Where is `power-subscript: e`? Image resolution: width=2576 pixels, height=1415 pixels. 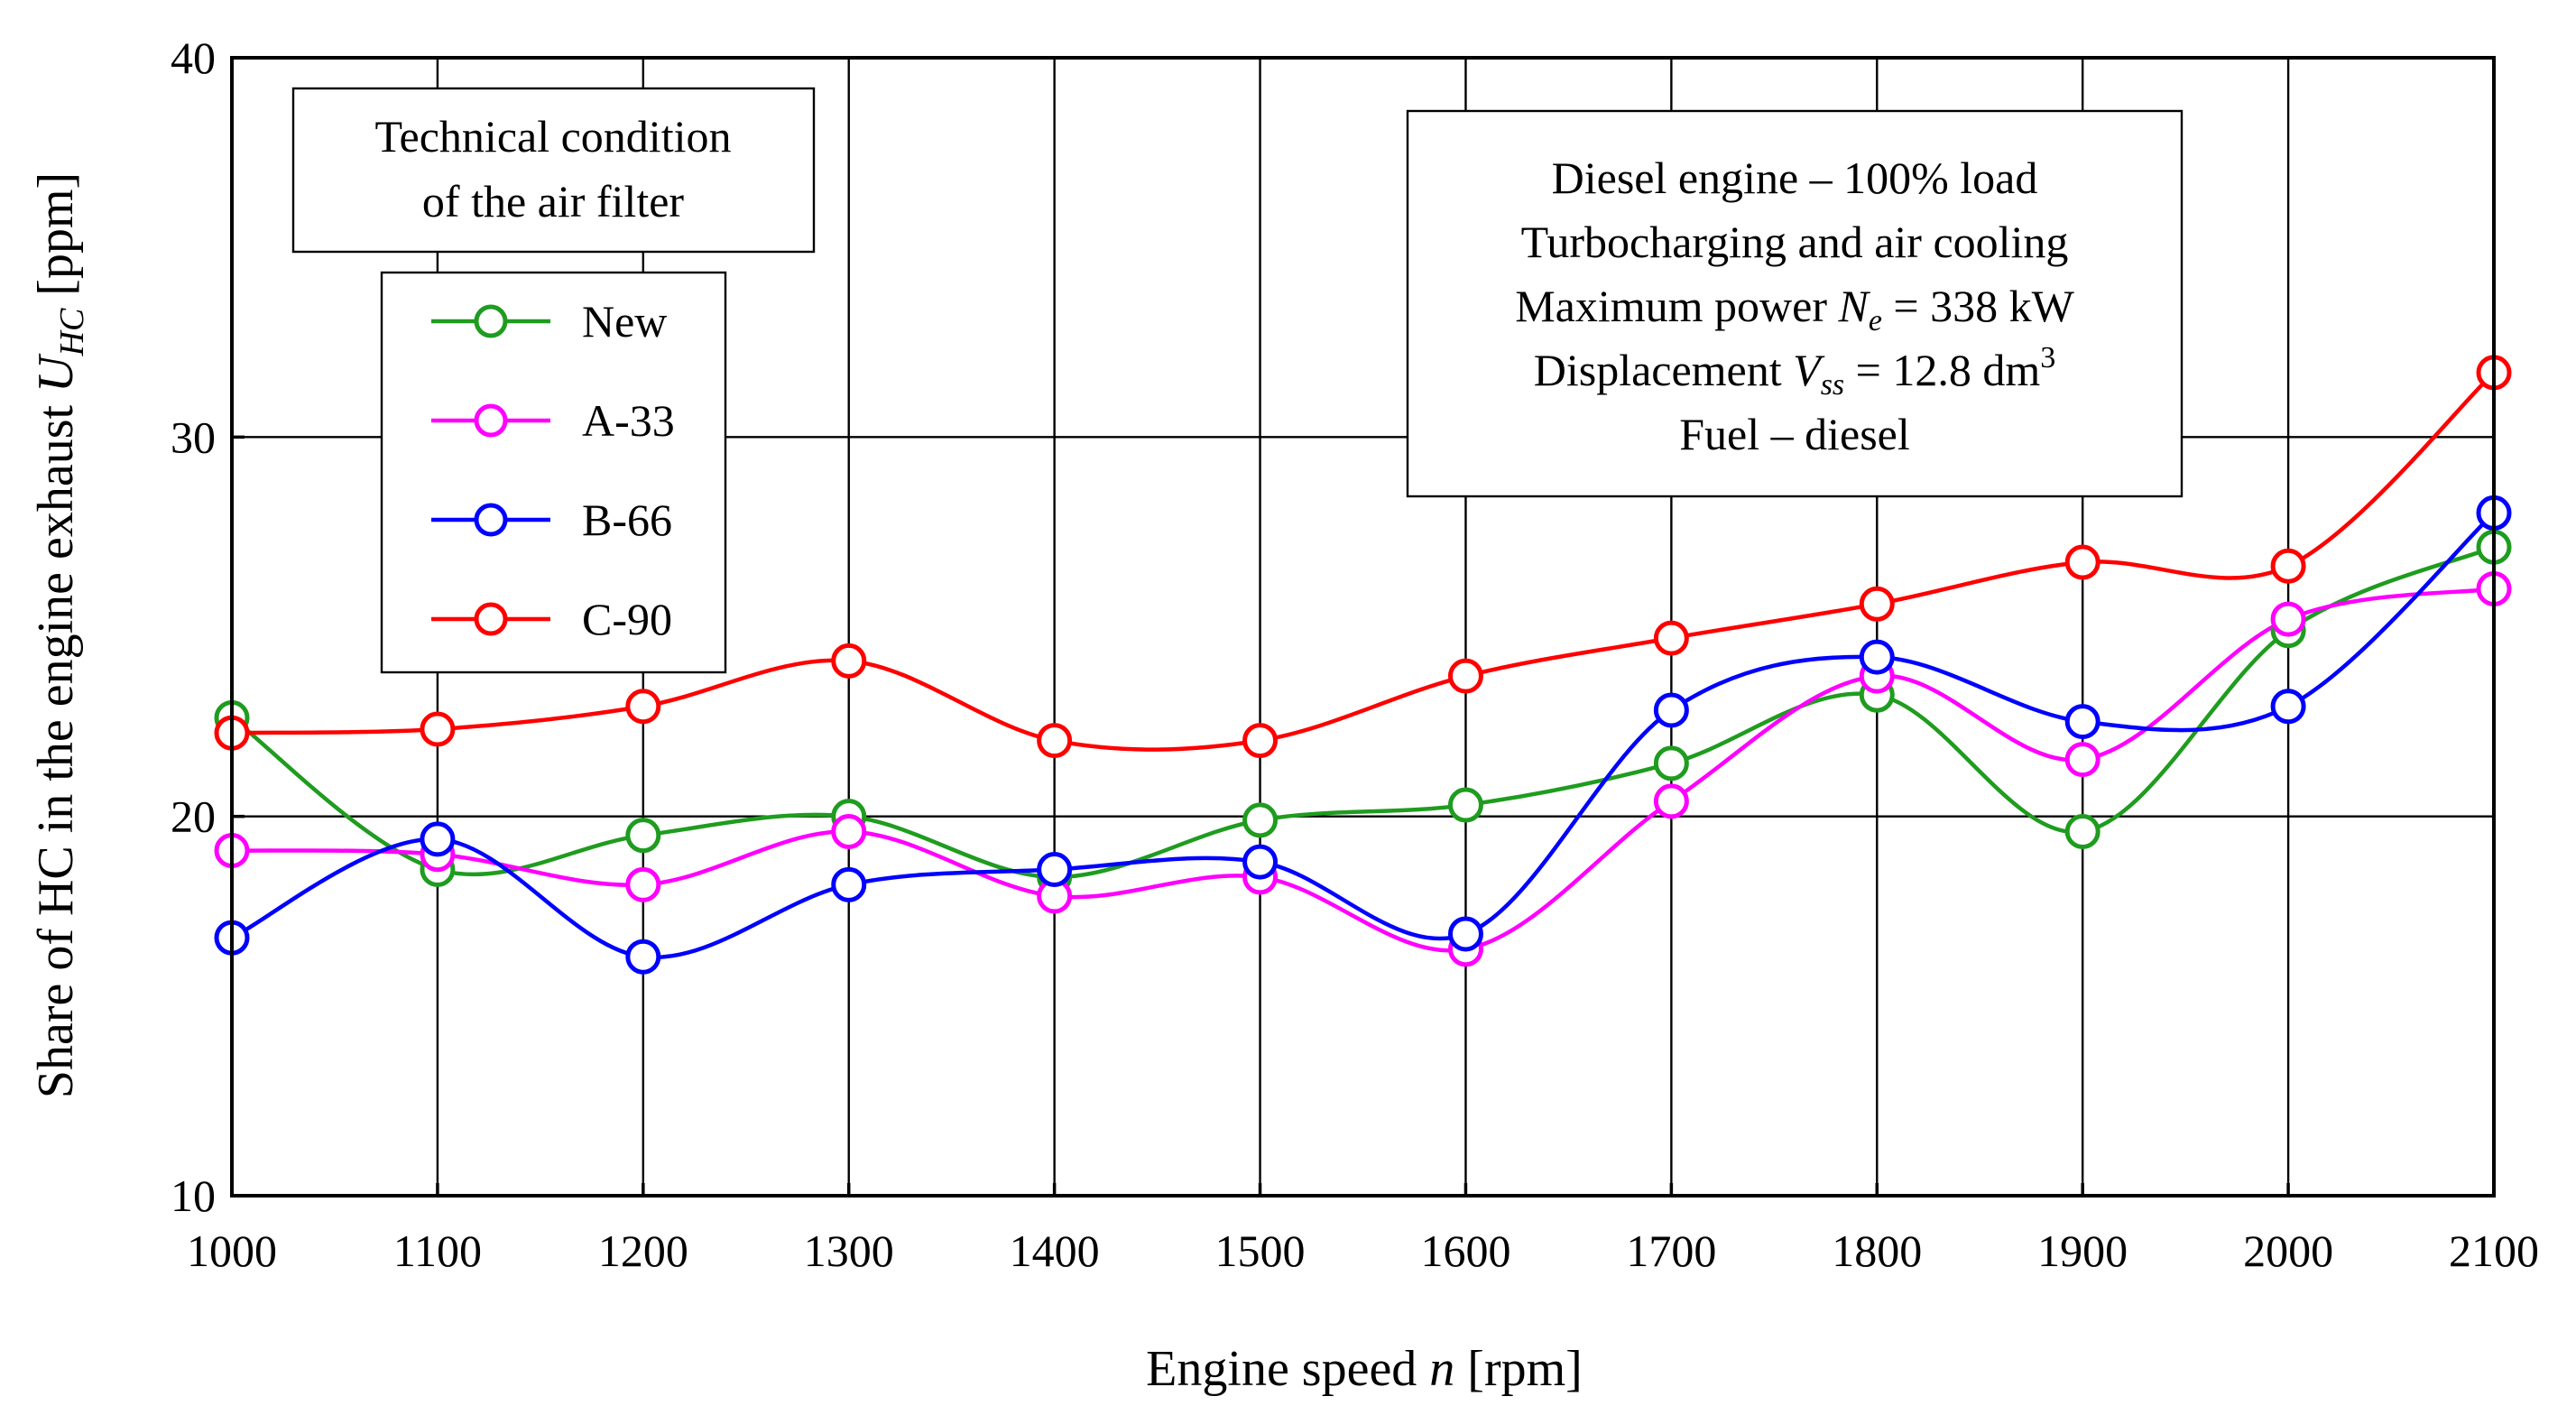
power-subscript: e is located at coordinates (1875, 321).